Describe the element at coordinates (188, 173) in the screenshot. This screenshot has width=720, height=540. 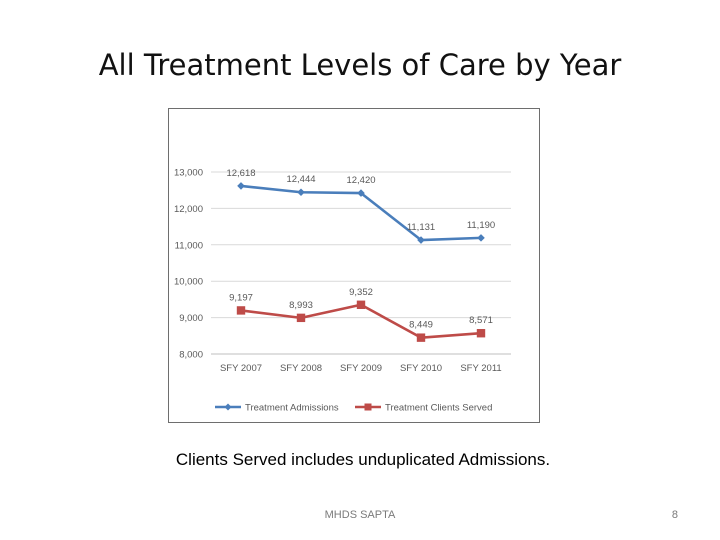
I see `y-tick-label: 13,000` at that location.